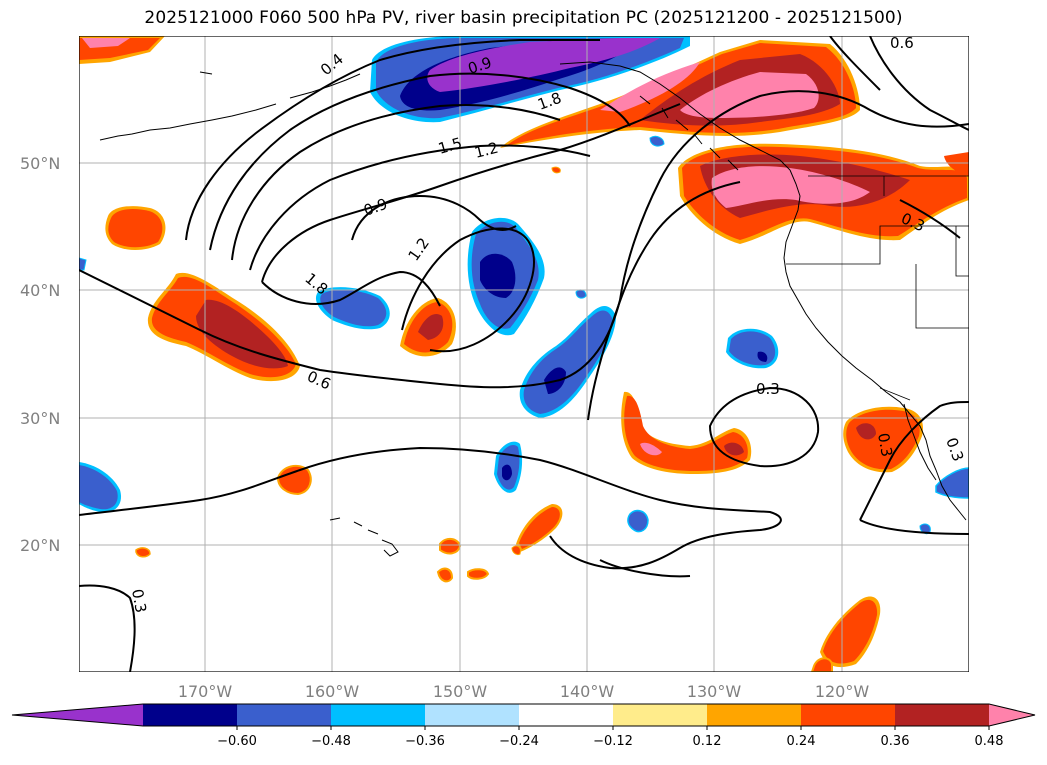 The image size is (1047, 765). I want to click on lon-label-150w: 150°W, so click(460, 691).